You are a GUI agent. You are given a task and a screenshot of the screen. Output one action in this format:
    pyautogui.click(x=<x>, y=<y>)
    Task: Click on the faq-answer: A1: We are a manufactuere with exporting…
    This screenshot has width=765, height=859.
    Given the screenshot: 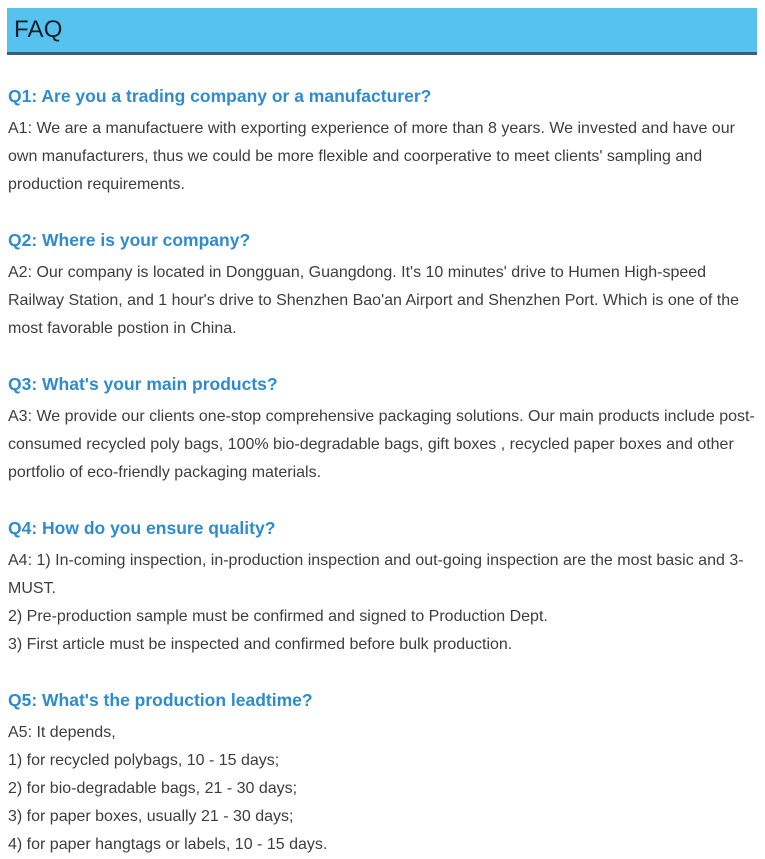 What is the action you would take?
    pyautogui.click(x=382, y=157)
    